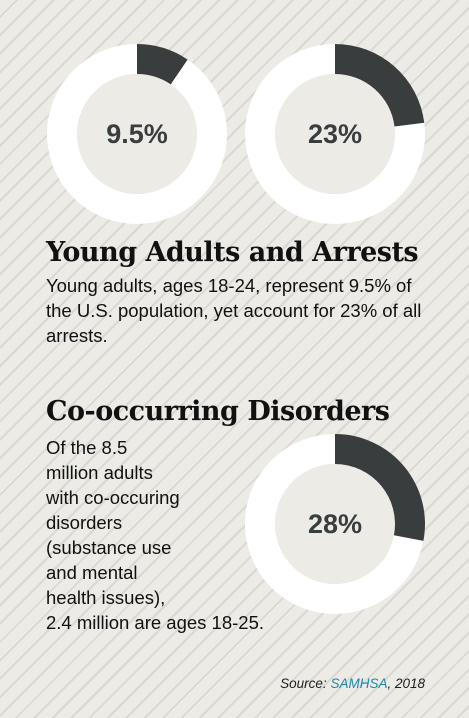  I want to click on source-link: SAMHSA, so click(359, 683).